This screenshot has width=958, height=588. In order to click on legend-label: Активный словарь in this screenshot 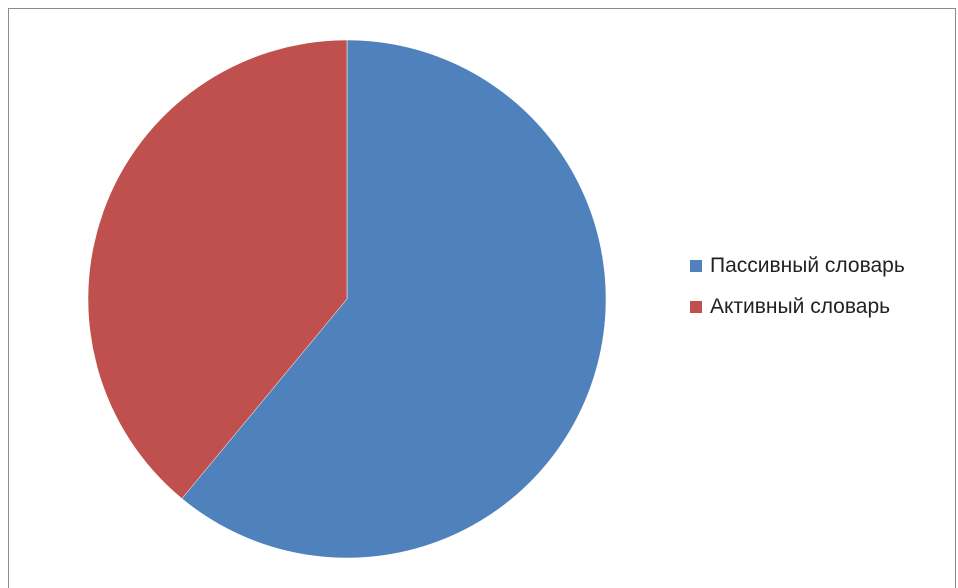, I will do `click(800, 306)`.